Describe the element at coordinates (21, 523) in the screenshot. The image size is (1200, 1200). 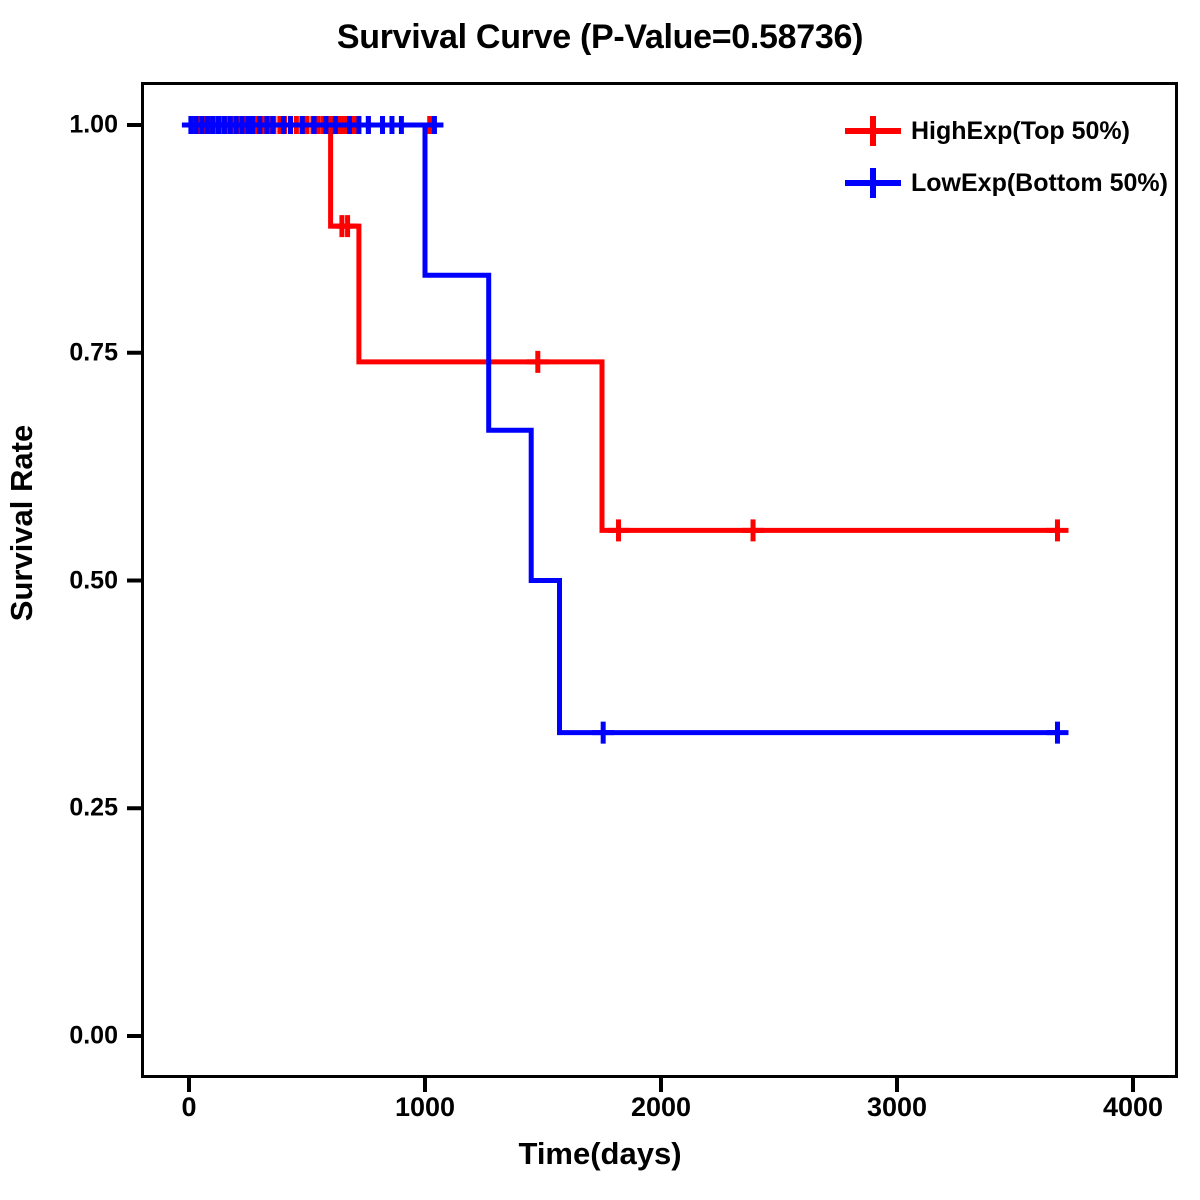
I see `y-axis-title: Survival Rate` at that location.